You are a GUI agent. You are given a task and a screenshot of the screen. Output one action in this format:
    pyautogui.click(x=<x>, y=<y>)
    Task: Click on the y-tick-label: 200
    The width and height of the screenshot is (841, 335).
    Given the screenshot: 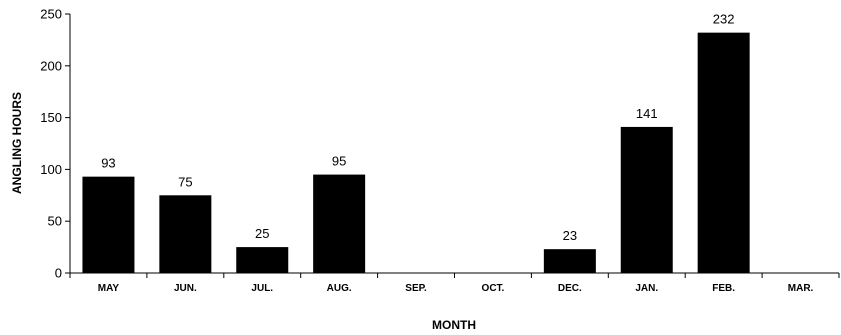 What is the action you would take?
    pyautogui.click(x=51, y=65)
    